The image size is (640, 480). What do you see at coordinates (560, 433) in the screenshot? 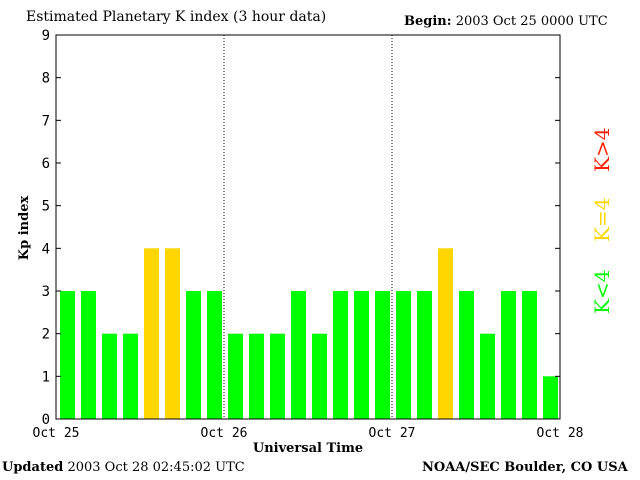
I see `x-tick-label: Oct 28` at bounding box center [560, 433].